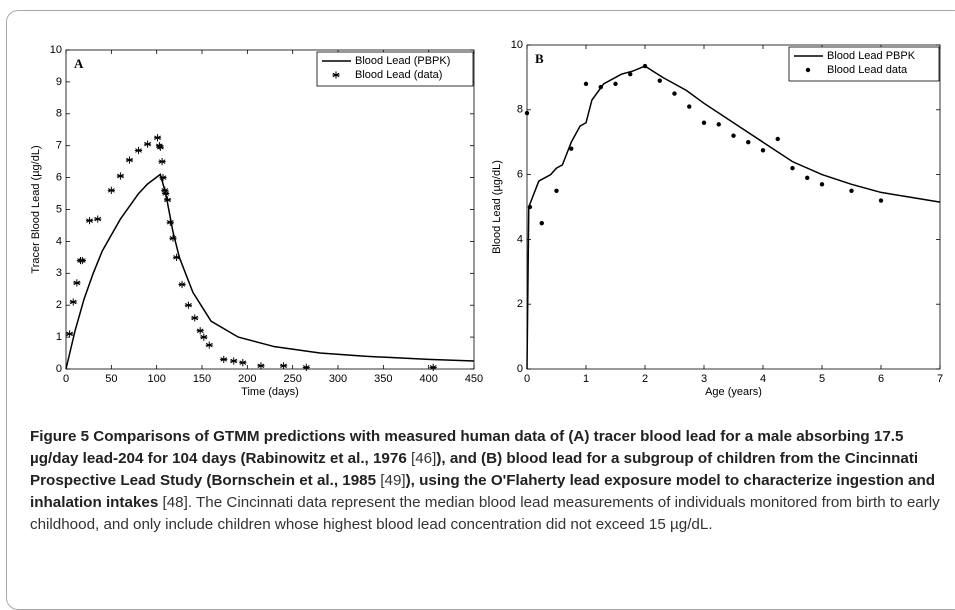 The height and width of the screenshot is (610, 955). Describe the element at coordinates (871, 56) in the screenshot. I see `legend-label: Blood Lead PBPK` at that location.